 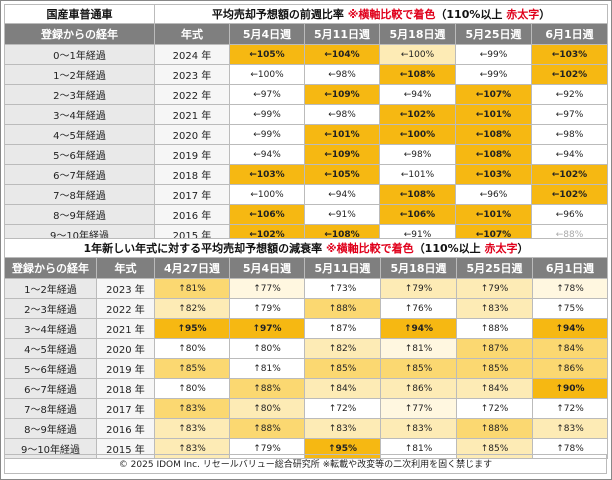 I want to click on column-header-elapsed: 登録からの経年, so click(x=50, y=268).